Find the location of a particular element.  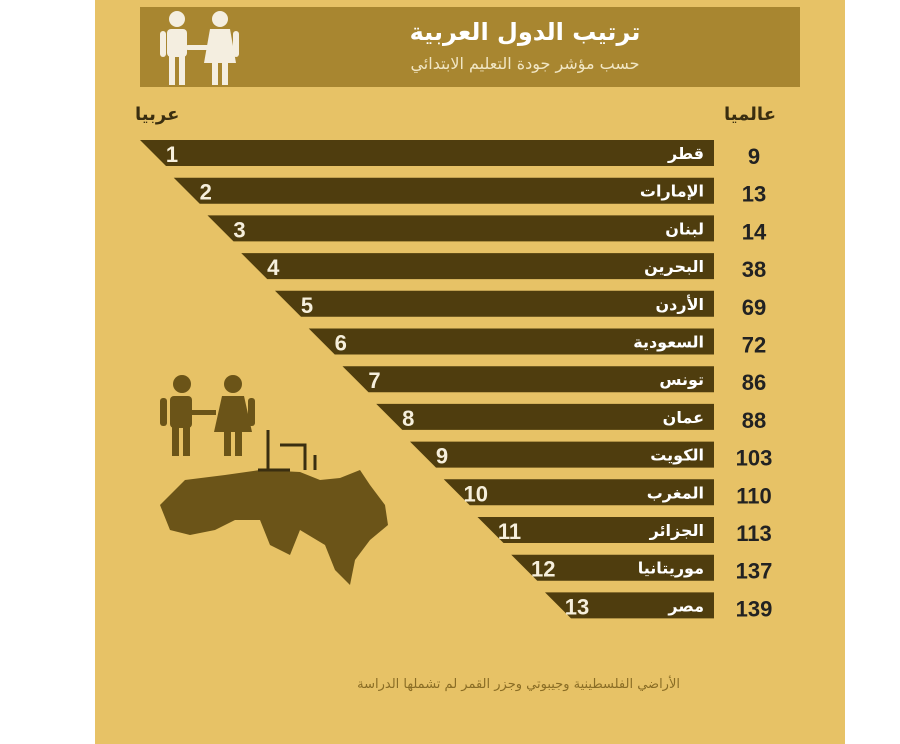

world-rank-label: 88 is located at coordinates (754, 420).